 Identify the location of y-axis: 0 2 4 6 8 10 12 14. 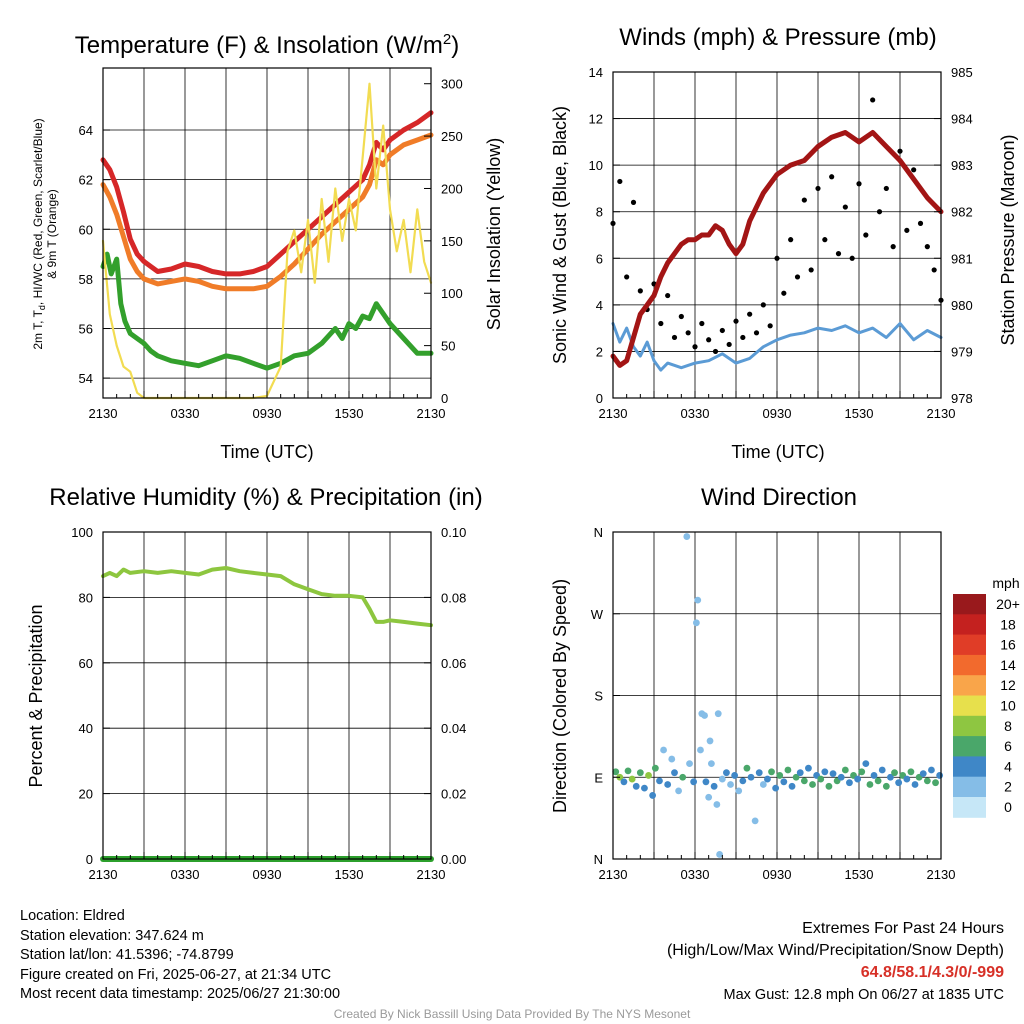
(604, 235).